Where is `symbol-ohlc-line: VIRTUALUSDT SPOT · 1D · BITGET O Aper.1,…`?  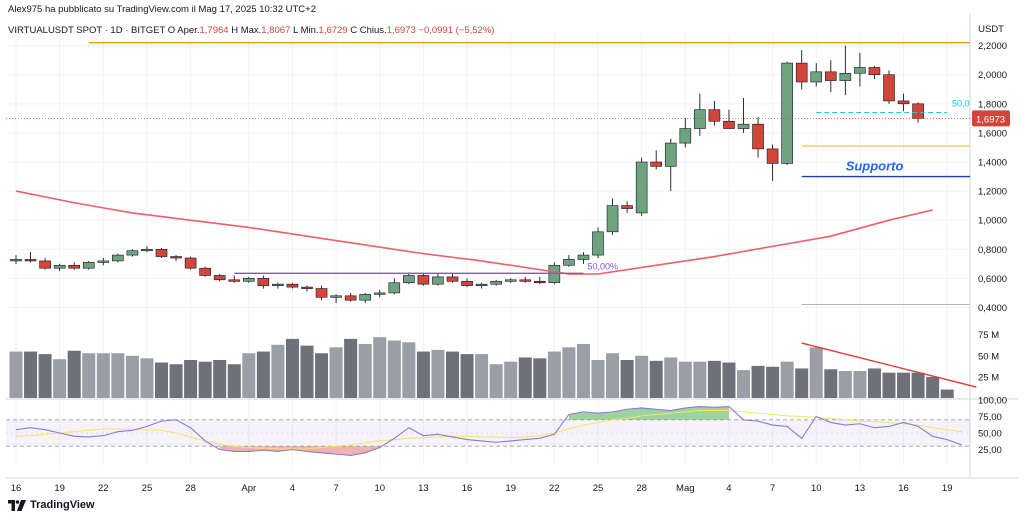 symbol-ohlc-line: VIRTUALUSDT SPOT · 1D · BITGET O Aper.1,… is located at coordinates (251, 30).